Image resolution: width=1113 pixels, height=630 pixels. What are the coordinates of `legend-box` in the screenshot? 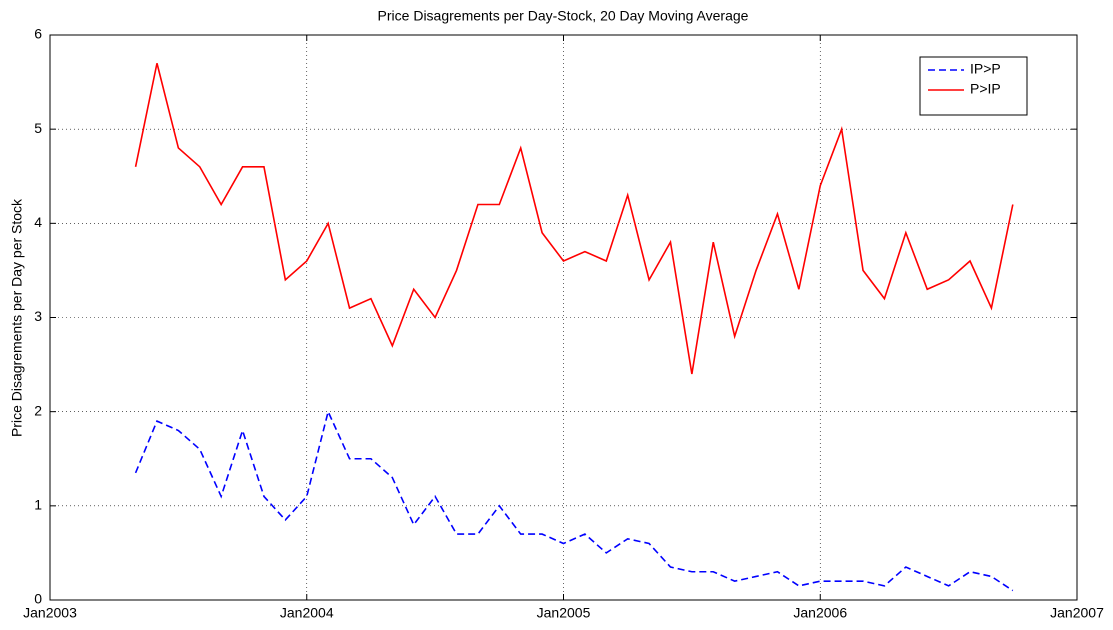 It's located at (973, 86).